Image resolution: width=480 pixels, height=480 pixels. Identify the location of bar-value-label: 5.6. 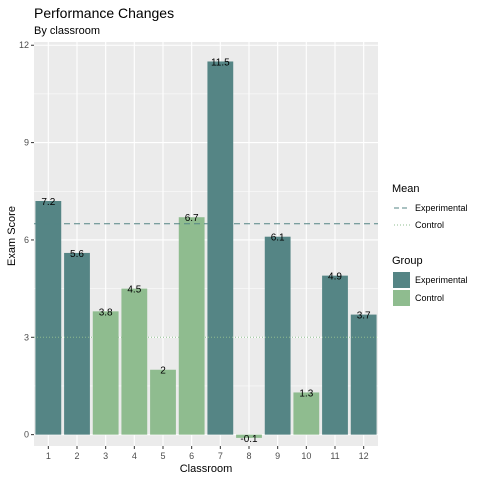
(77, 254).